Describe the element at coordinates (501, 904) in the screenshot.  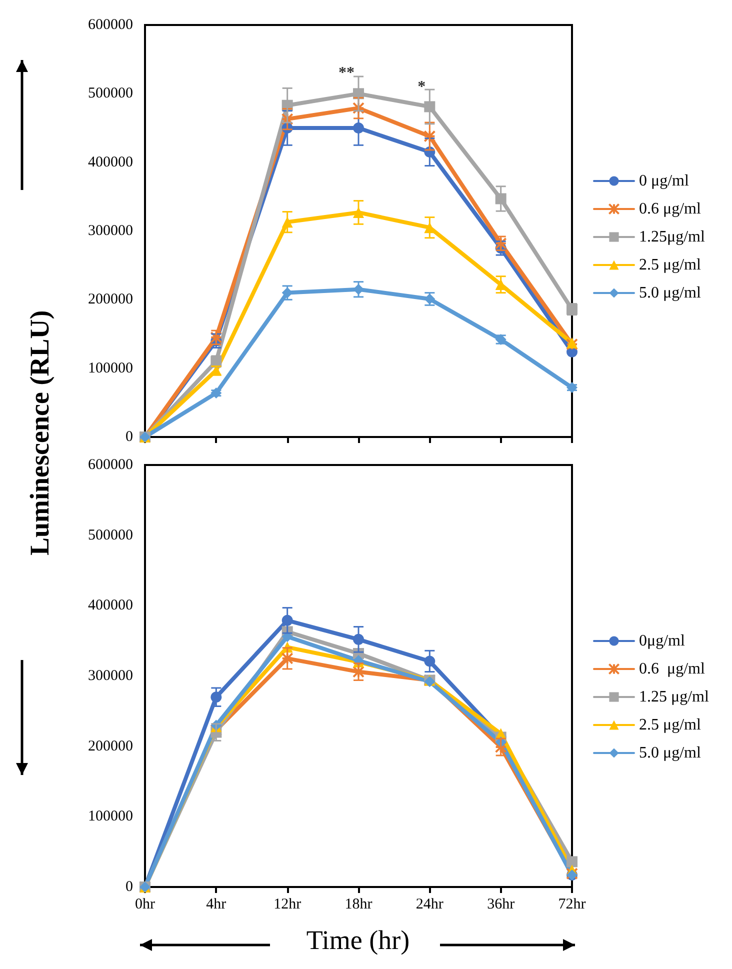
I see `x-tick-label: 36hr` at that location.